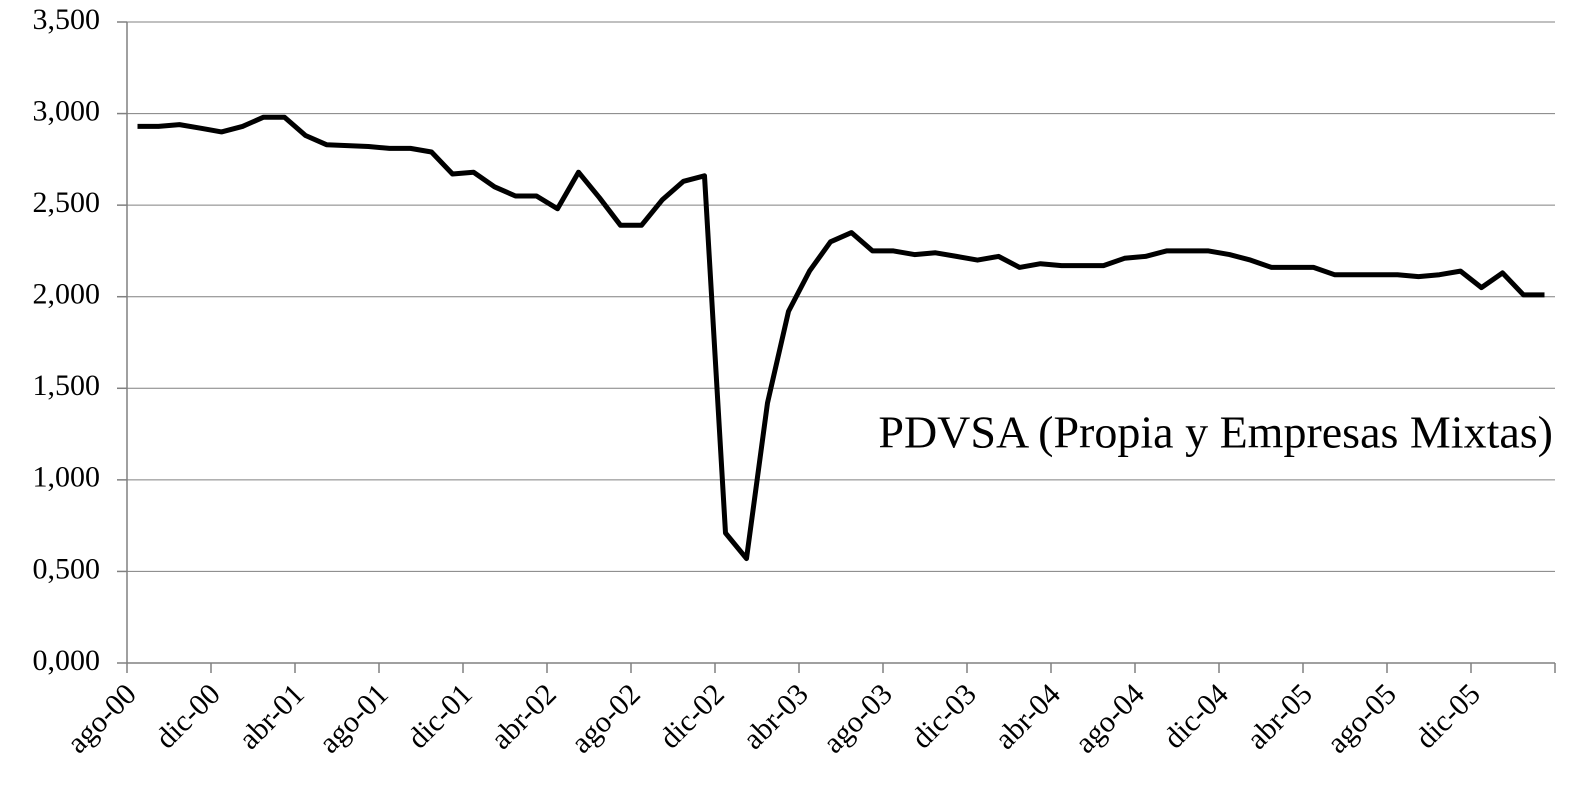  What do you see at coordinates (67, 19) in the screenshot?
I see `y-tick-label: 3,500` at bounding box center [67, 19].